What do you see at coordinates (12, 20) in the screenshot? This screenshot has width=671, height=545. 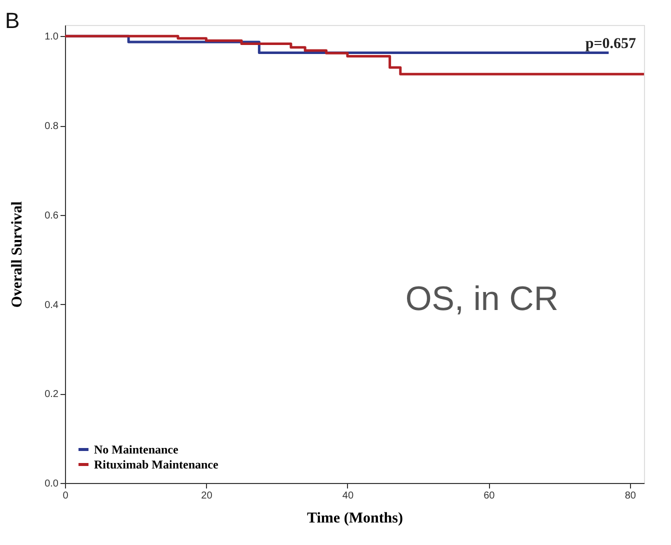 I see `text: B` at bounding box center [12, 20].